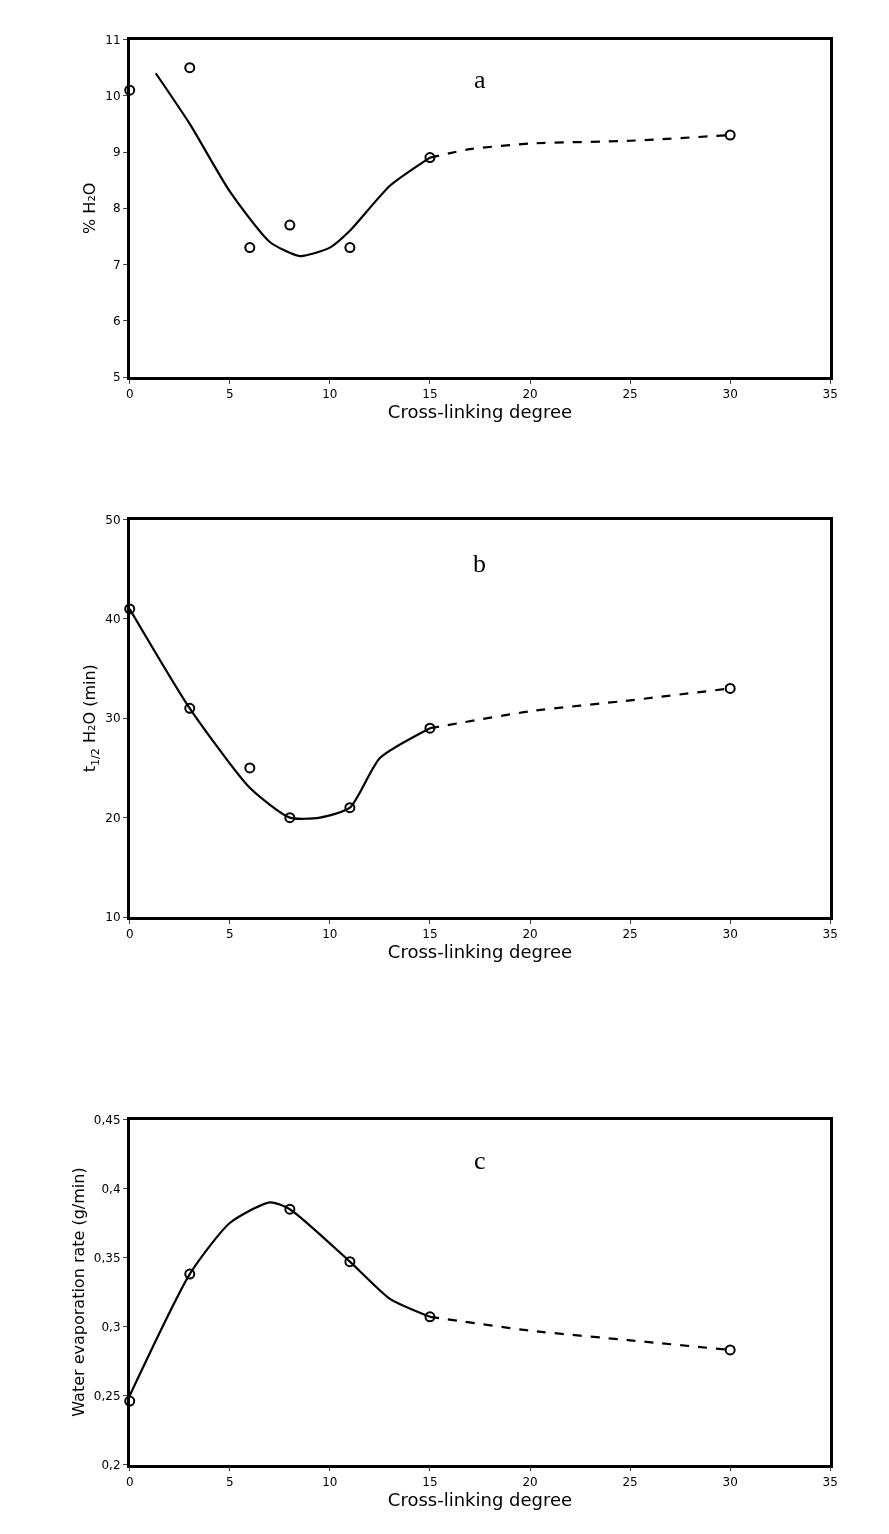  What do you see at coordinates (113, 817) in the screenshot?
I see `y-tick-label: 20` at bounding box center [113, 817].